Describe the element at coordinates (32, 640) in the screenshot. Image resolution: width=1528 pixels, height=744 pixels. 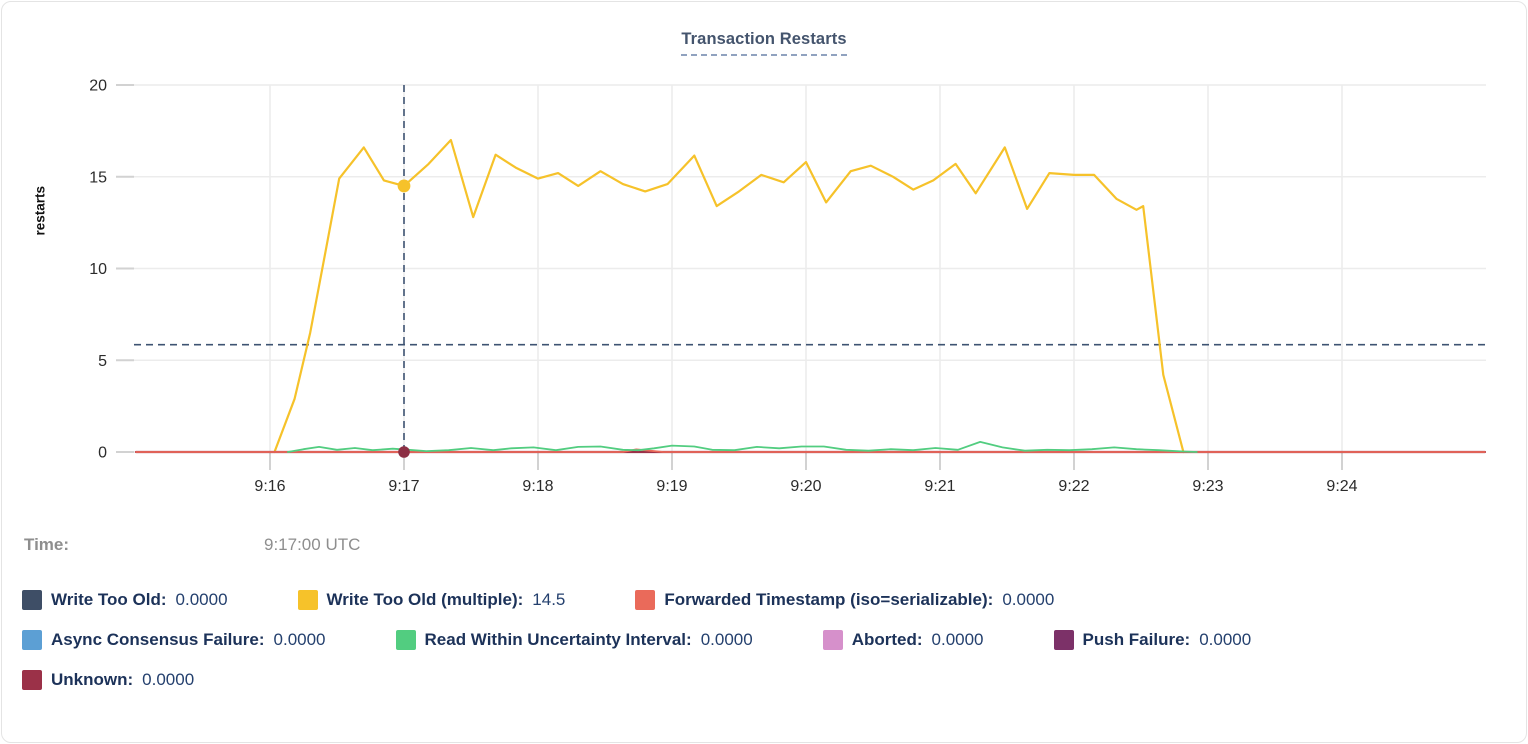
I see `legend-swatch-async-consensus-failure` at that location.